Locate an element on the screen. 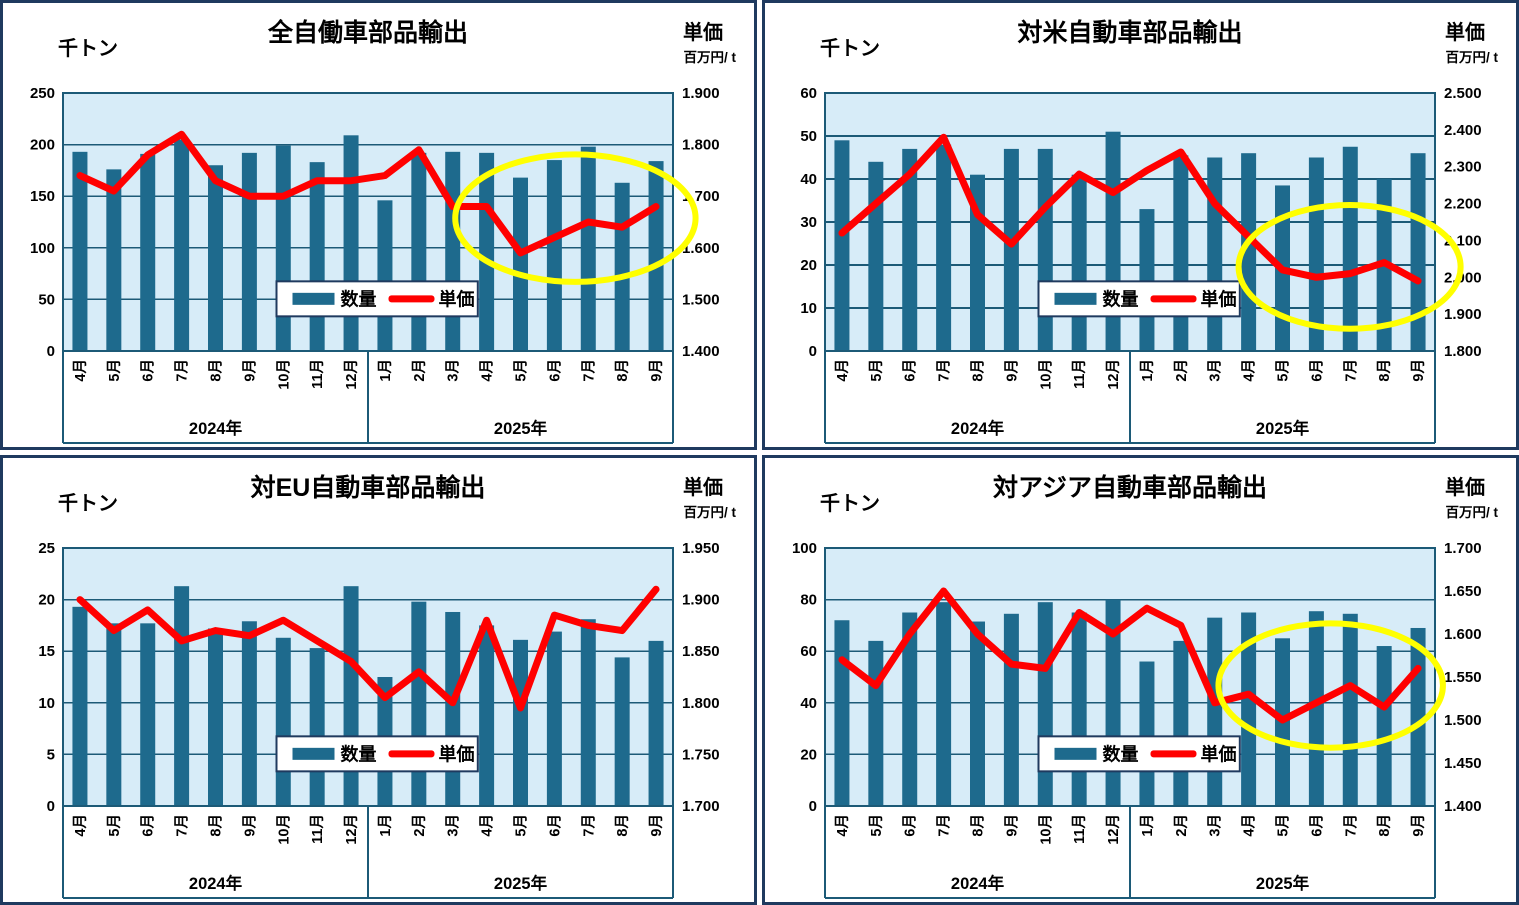  left-axis-tick-label: 80 is located at coordinates (808, 600).